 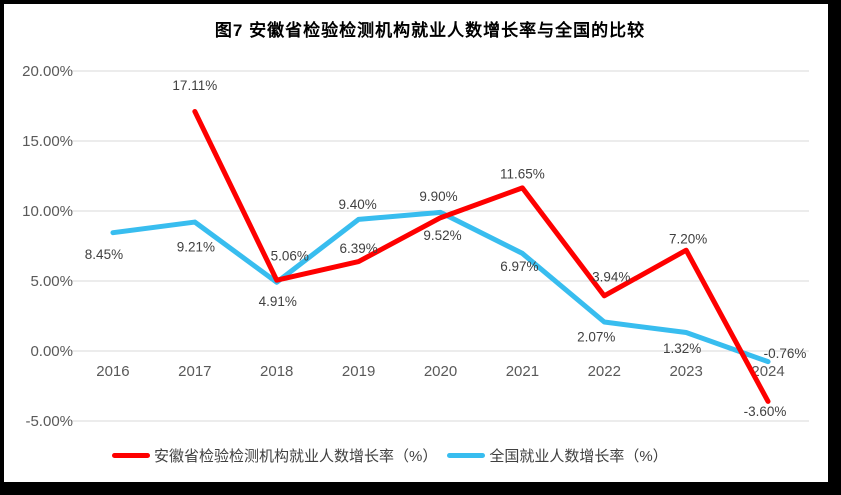 What do you see at coordinates (194, 85) in the screenshot?
I see `data-label: 17.11%` at bounding box center [194, 85].